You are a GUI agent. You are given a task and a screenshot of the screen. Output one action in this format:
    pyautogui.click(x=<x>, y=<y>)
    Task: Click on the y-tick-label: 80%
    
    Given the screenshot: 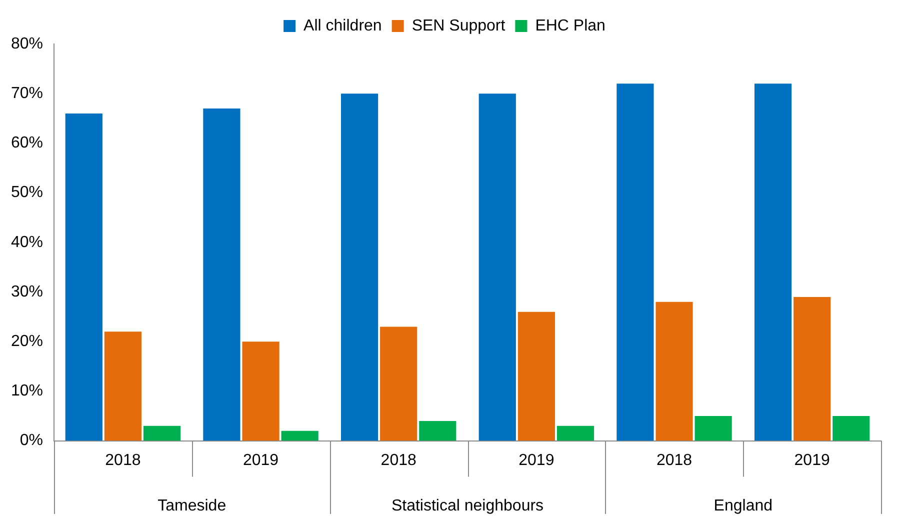 What is the action you would take?
    pyautogui.click(x=27, y=43)
    